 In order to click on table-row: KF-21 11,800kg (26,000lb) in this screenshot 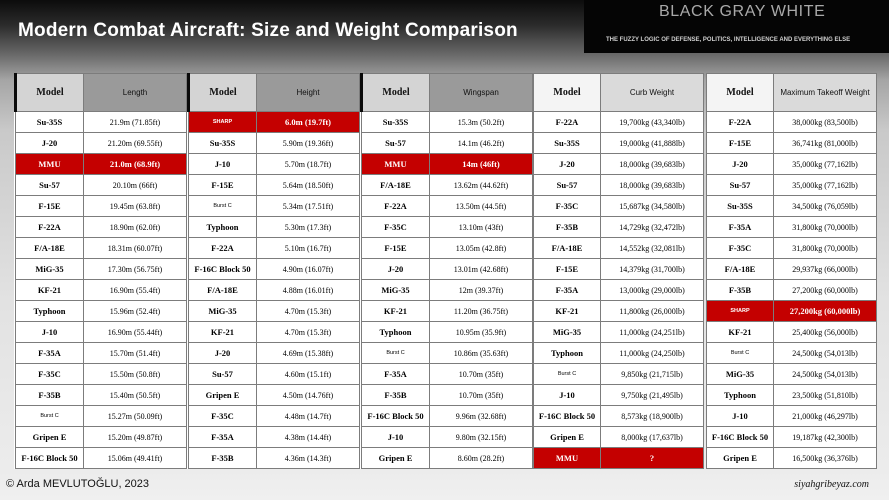, I will do `click(618, 311)`.